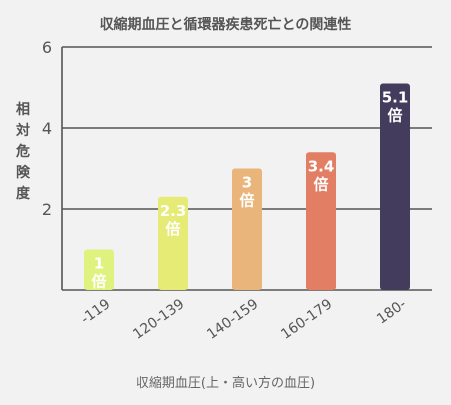 The width and height of the screenshot is (451, 405). I want to click on data-label-1: 2.3, so click(173, 211).